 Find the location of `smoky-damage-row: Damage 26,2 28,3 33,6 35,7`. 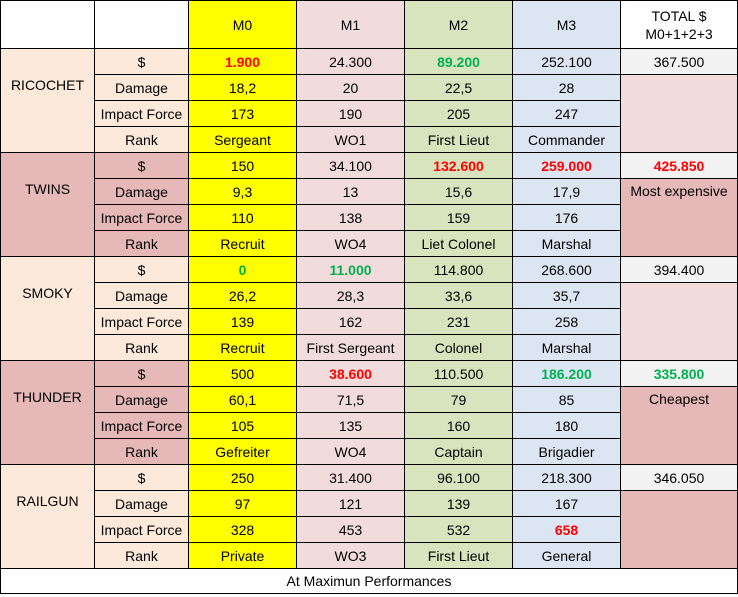

smoky-damage-row: Damage 26,2 28,3 33,6 35,7 is located at coordinates (369, 321).